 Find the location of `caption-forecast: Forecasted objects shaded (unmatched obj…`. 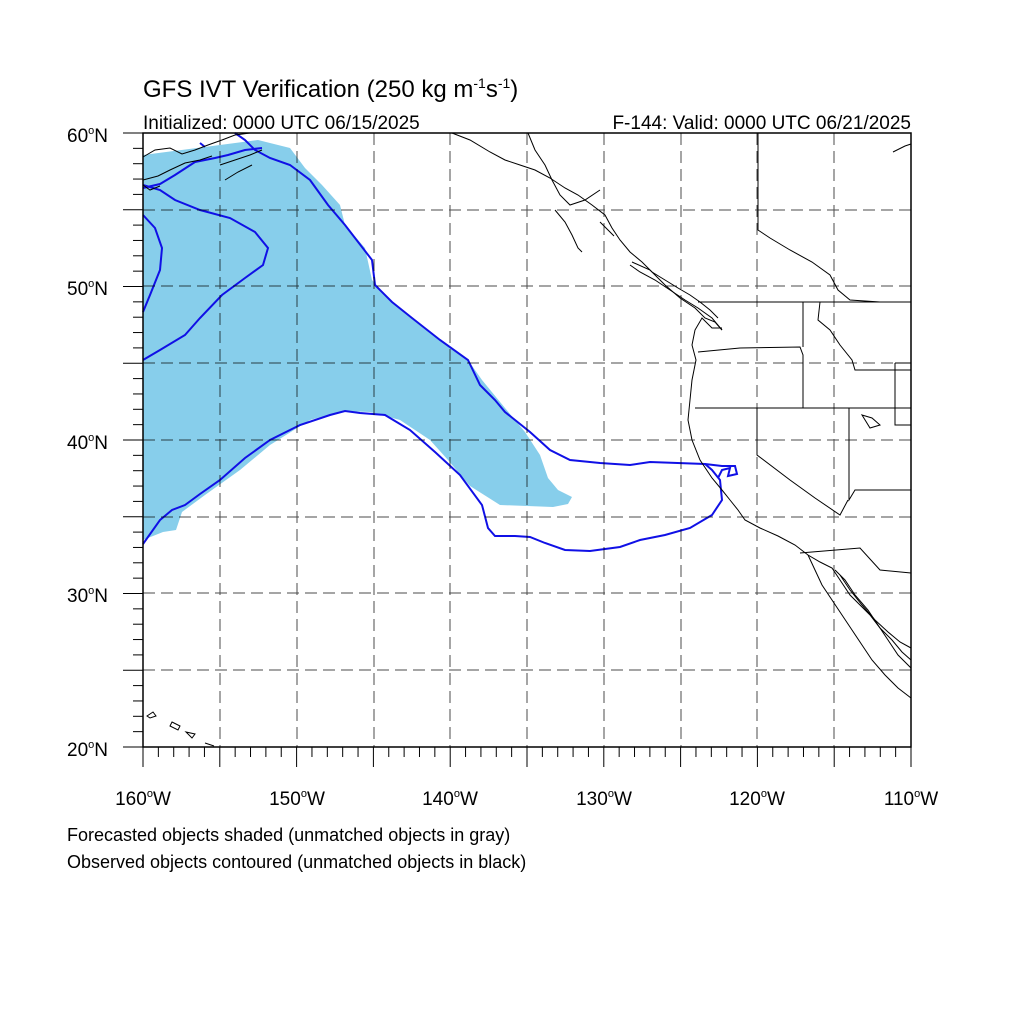

caption-forecast: Forecasted objects shaded (unmatched obj… is located at coordinates (289, 835).